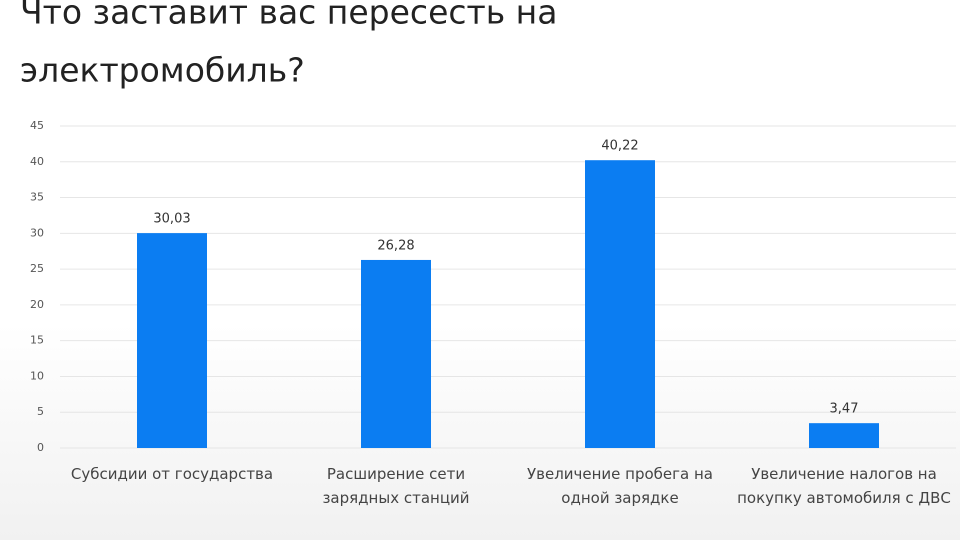 This screenshot has width=960, height=540. Describe the element at coordinates (844, 409) in the screenshot. I see `value-label: 3,47` at that location.